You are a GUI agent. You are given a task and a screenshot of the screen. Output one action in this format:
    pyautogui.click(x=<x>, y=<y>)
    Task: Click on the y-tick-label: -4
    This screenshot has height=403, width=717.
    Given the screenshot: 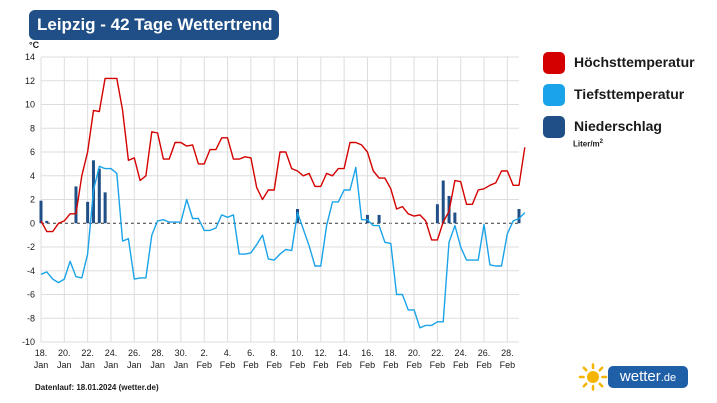 What is the action you would take?
    pyautogui.click(x=31, y=271)
    